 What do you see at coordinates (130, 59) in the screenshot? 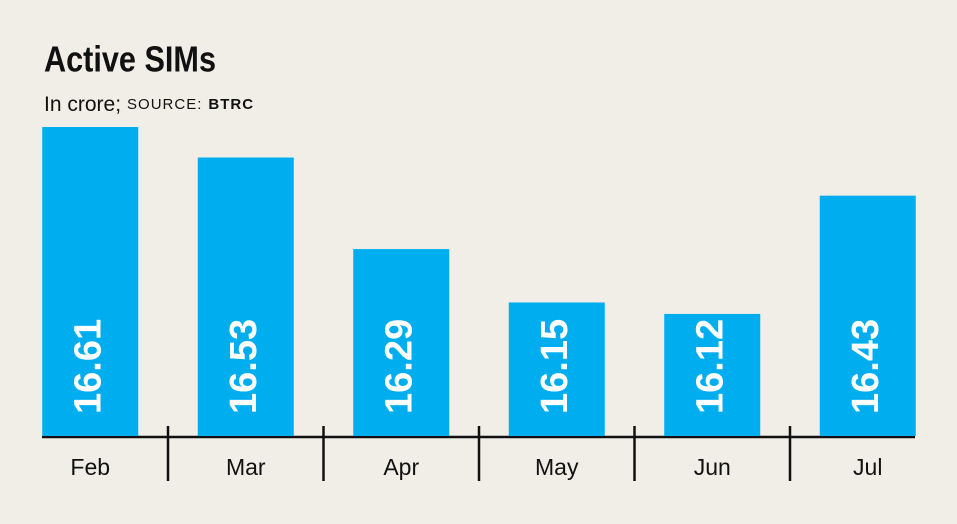
I see `chart-title: Active SIMs` at bounding box center [130, 59].